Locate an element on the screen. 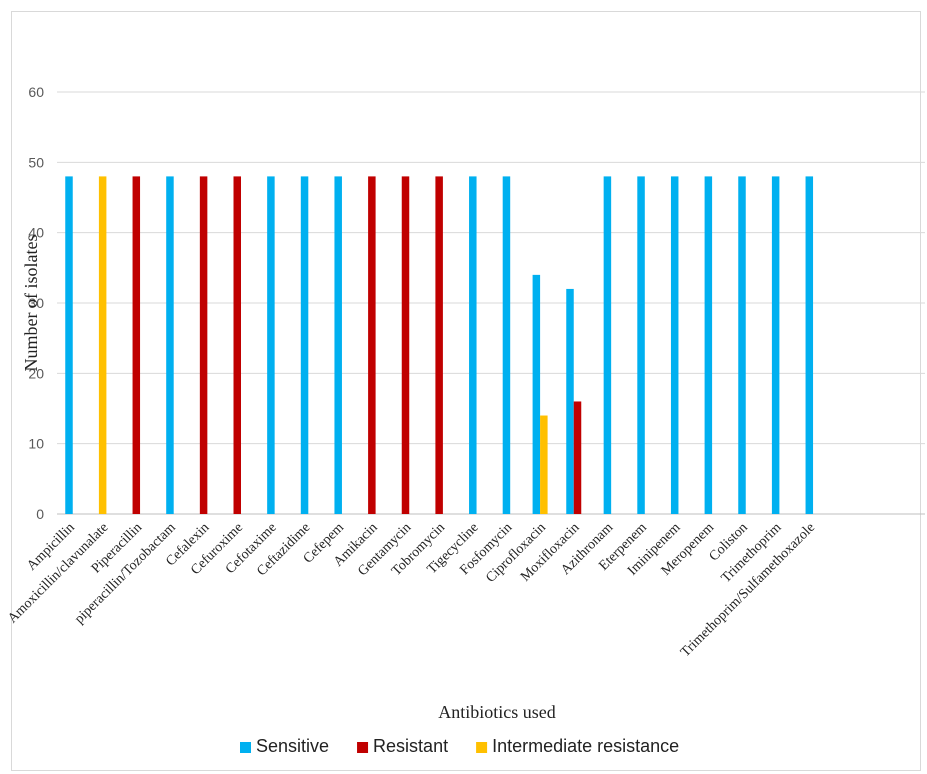 The width and height of the screenshot is (927, 774). y-tick-label: 30 is located at coordinates (36, 303).